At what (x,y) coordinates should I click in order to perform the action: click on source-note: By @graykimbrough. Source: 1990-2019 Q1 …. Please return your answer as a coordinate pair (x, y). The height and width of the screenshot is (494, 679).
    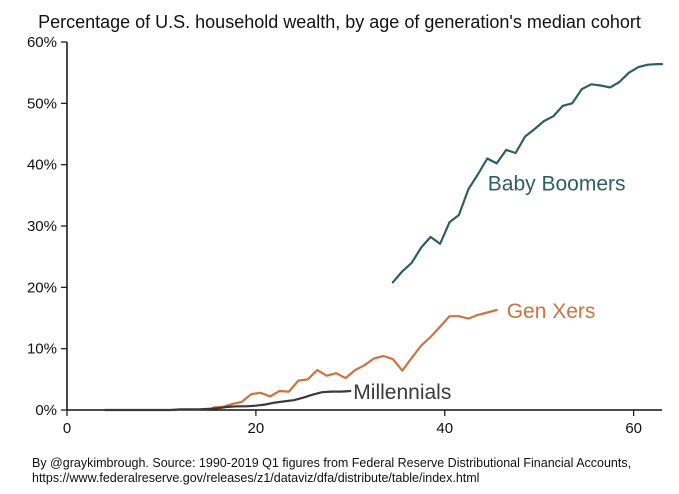
    Looking at the image, I should click on (352, 471).